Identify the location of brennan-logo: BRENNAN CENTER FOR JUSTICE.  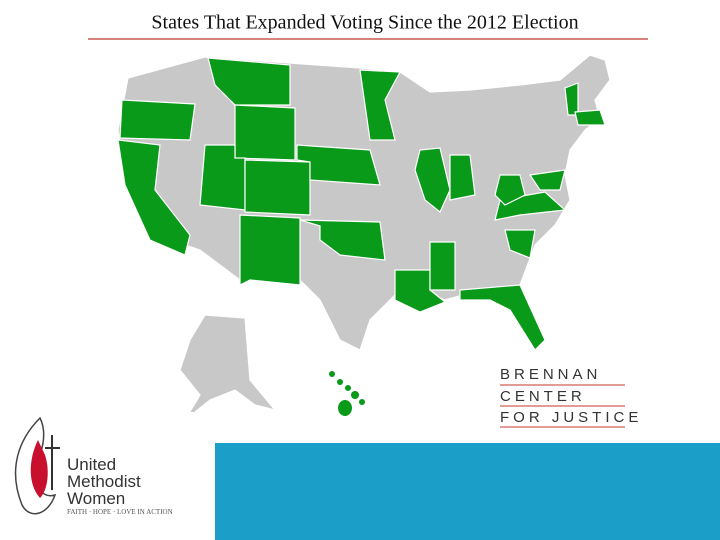
(571, 397).